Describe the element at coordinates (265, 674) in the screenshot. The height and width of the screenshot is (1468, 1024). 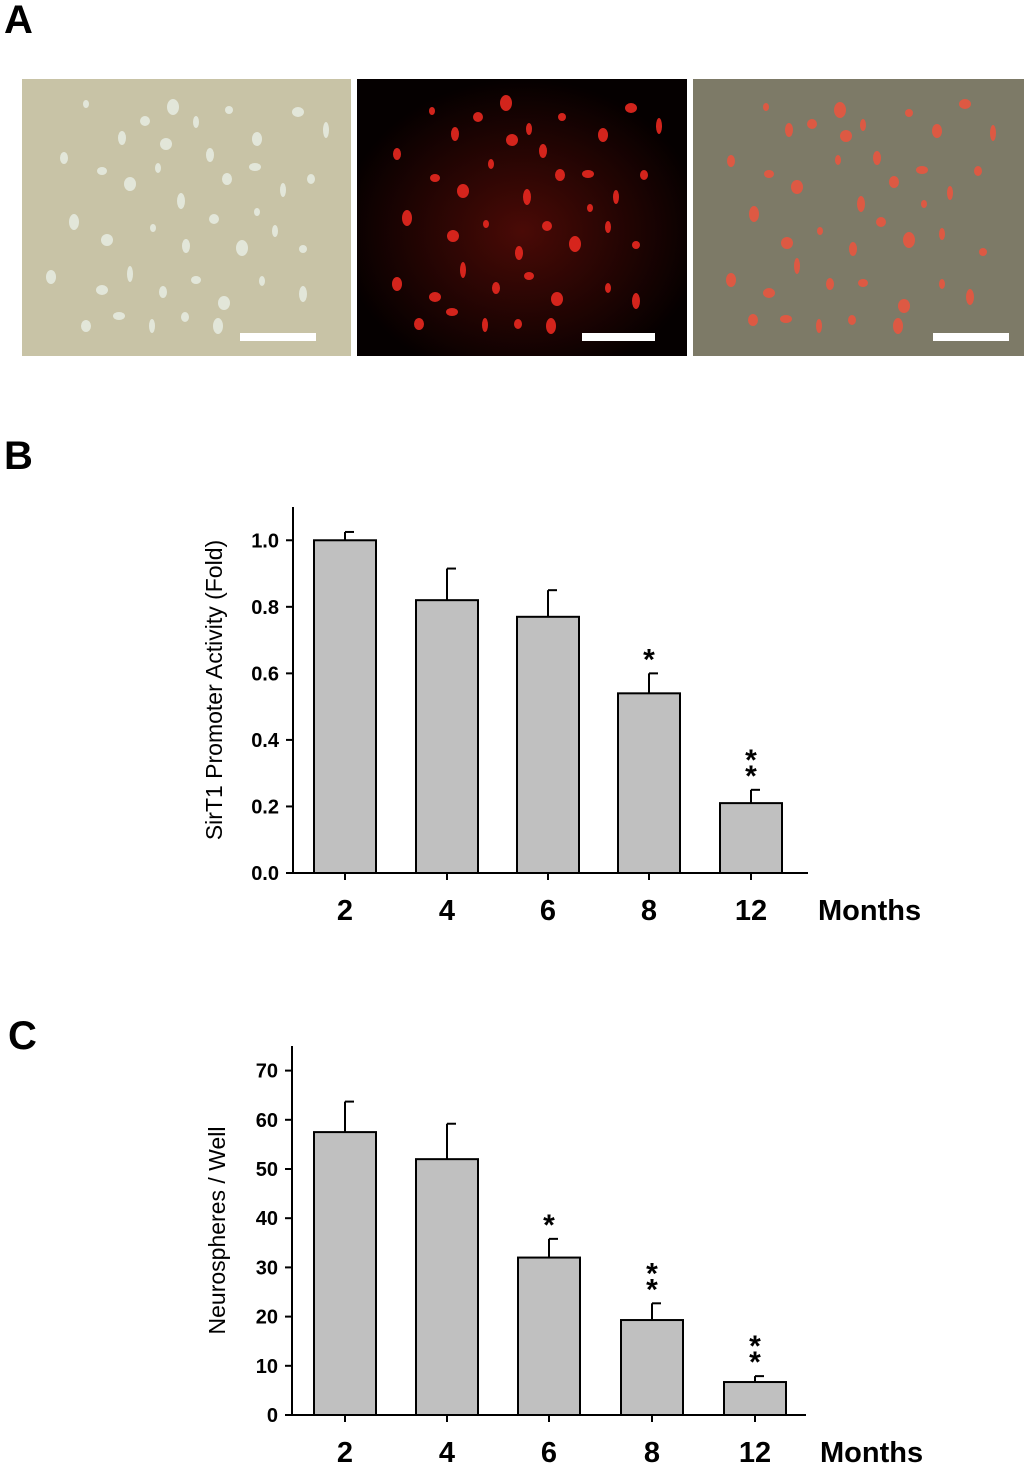
I see `y-tick-label: 0.6` at that location.